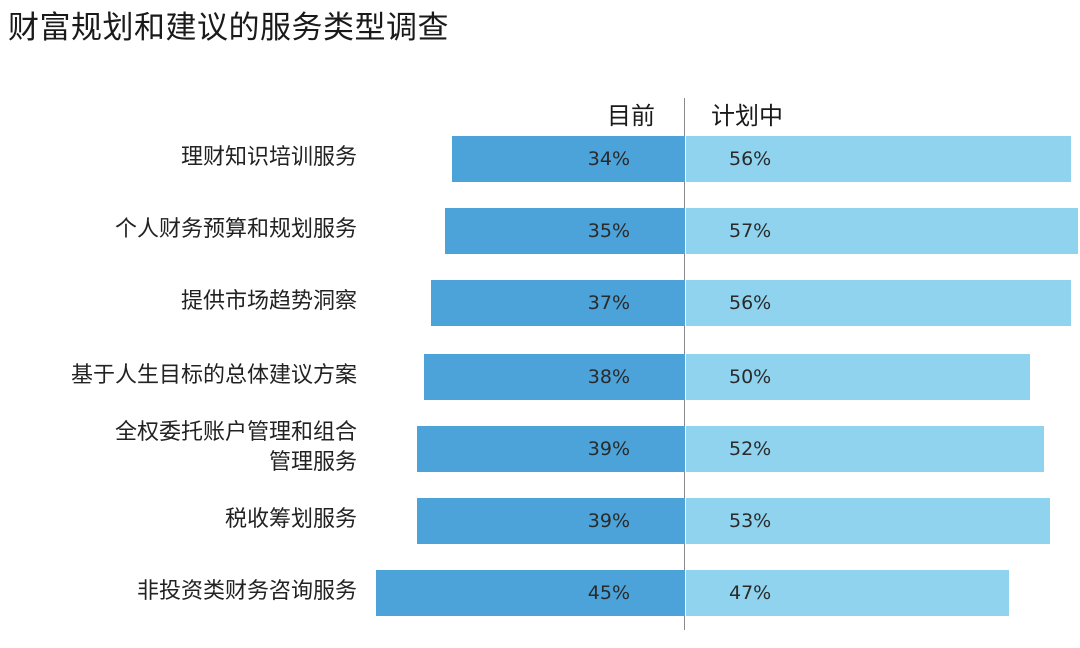  Describe the element at coordinates (631, 116) in the screenshot. I see `series-header-current: 目前` at that location.